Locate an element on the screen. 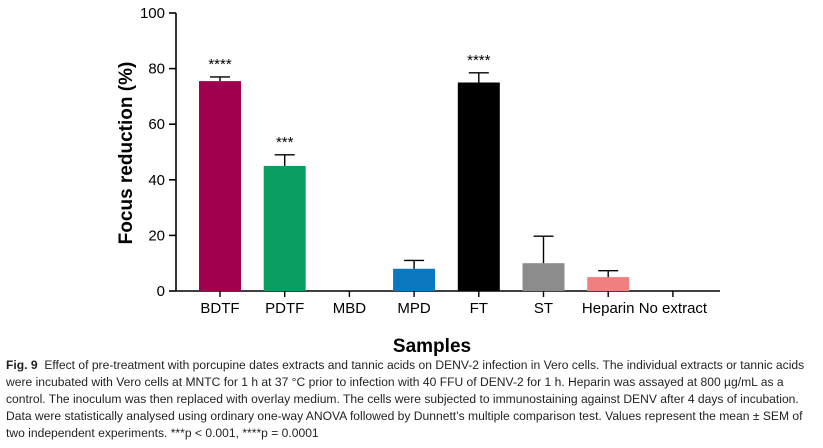 This screenshot has height=448, width=823. y-tick-label: 40 is located at coordinates (156, 180).